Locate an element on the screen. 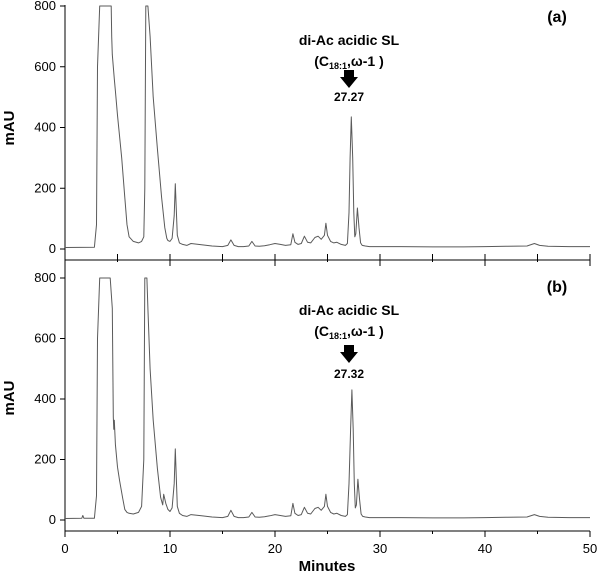 The width and height of the screenshot is (597, 576). x-axis-label: Minutes is located at coordinates (327, 566).